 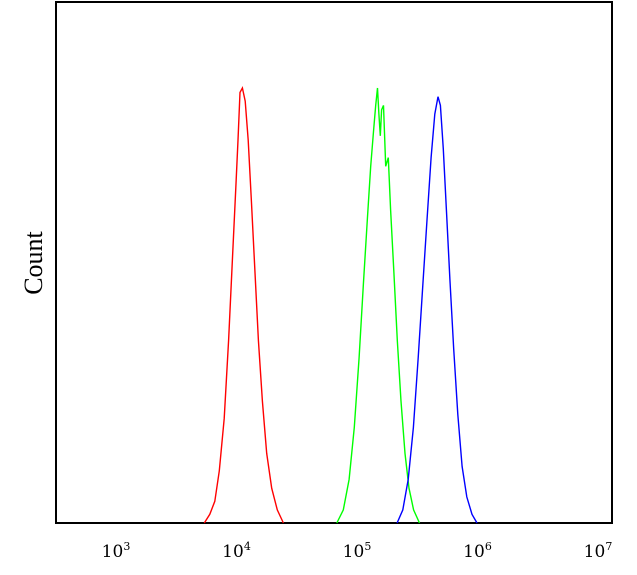 I want to click on x-tick-layer: 10³ 10⁴ 10⁵ 10⁶ 10⁷, so click(x=357, y=551).